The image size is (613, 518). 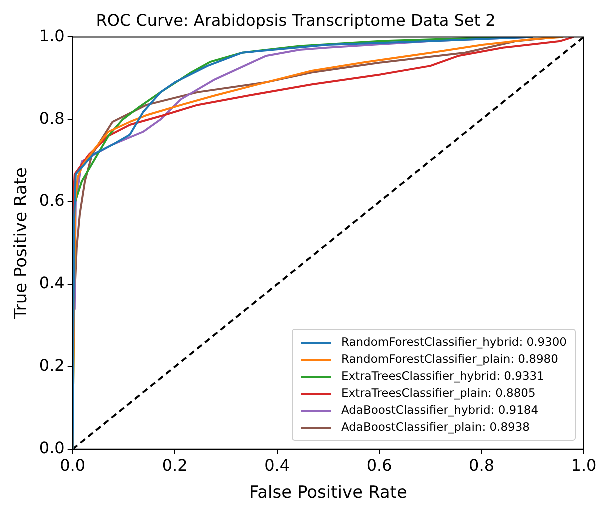 What do you see at coordinates (442, 377) in the screenshot?
I see `legend-label: ExtraTreesClassifier_hybrid: 0.9331` at bounding box center [442, 377].